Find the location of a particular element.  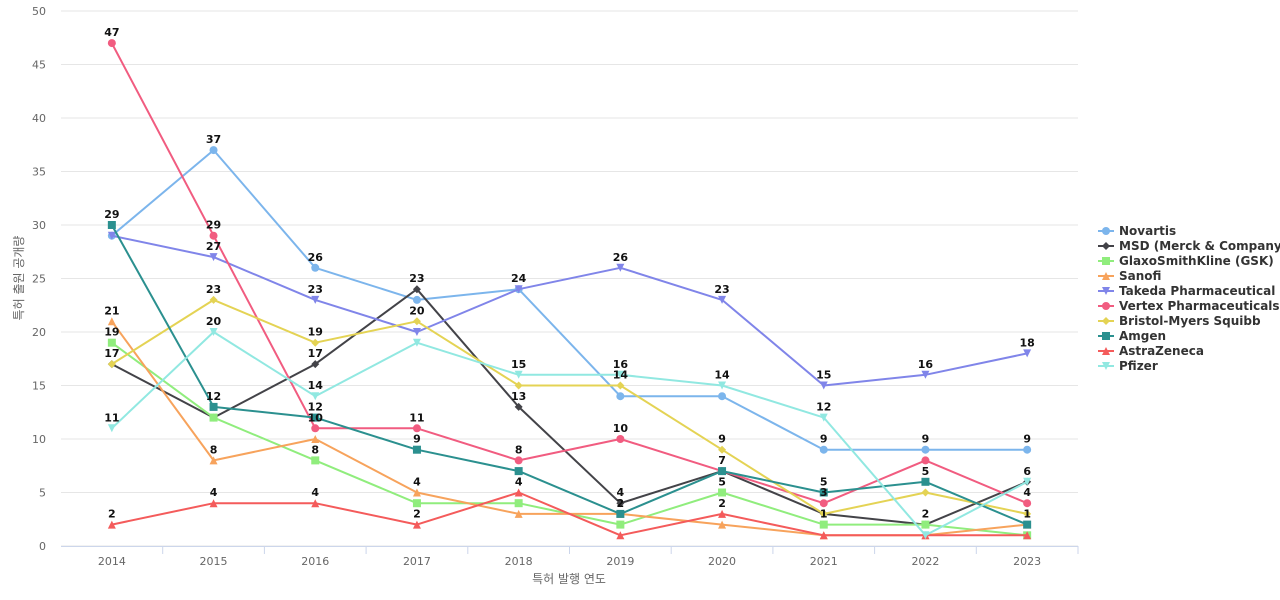

legend-item: Amgen is located at coordinates (1132, 336).